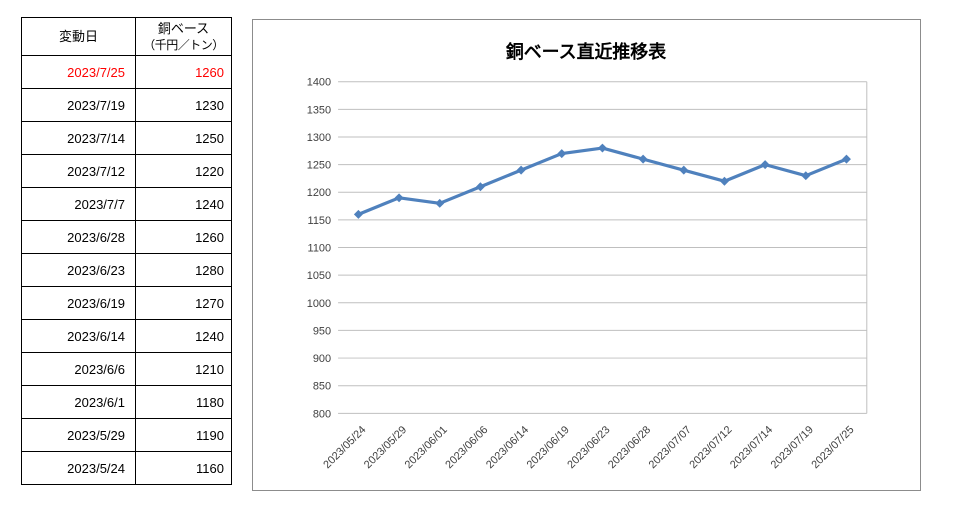  Describe the element at coordinates (78, 237) in the screenshot. I see `date-cell: 2023/6/28` at that location.